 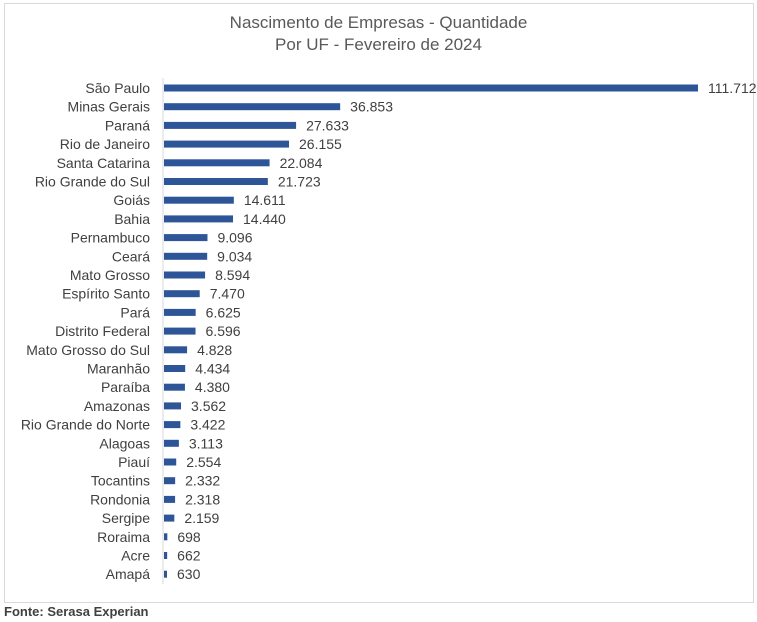 I want to click on category-label: Goiás, so click(x=131, y=200).